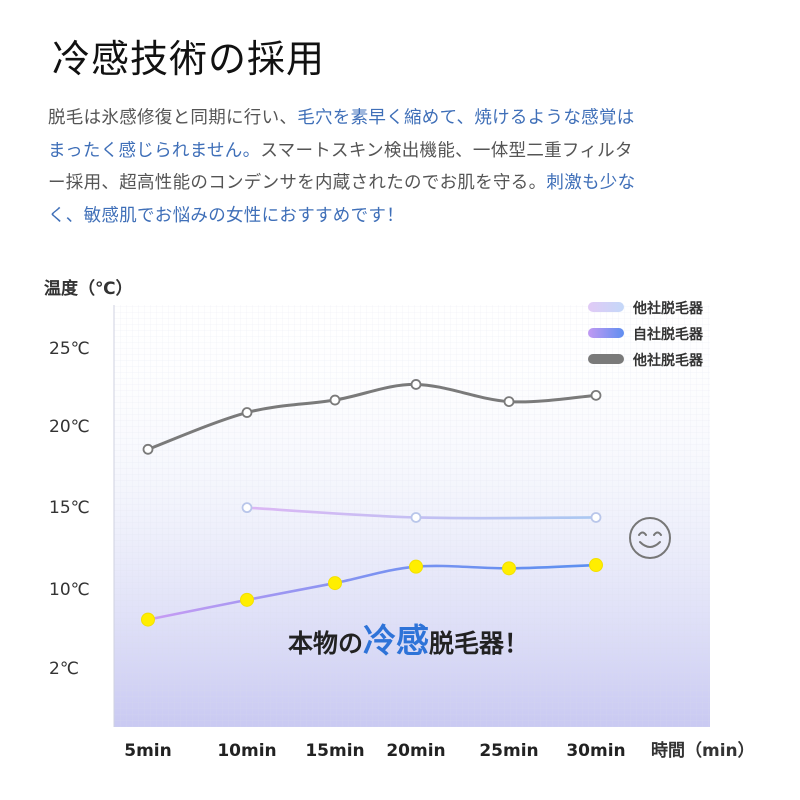  I want to click on series-line-competitor-gray, so click(372, 416).